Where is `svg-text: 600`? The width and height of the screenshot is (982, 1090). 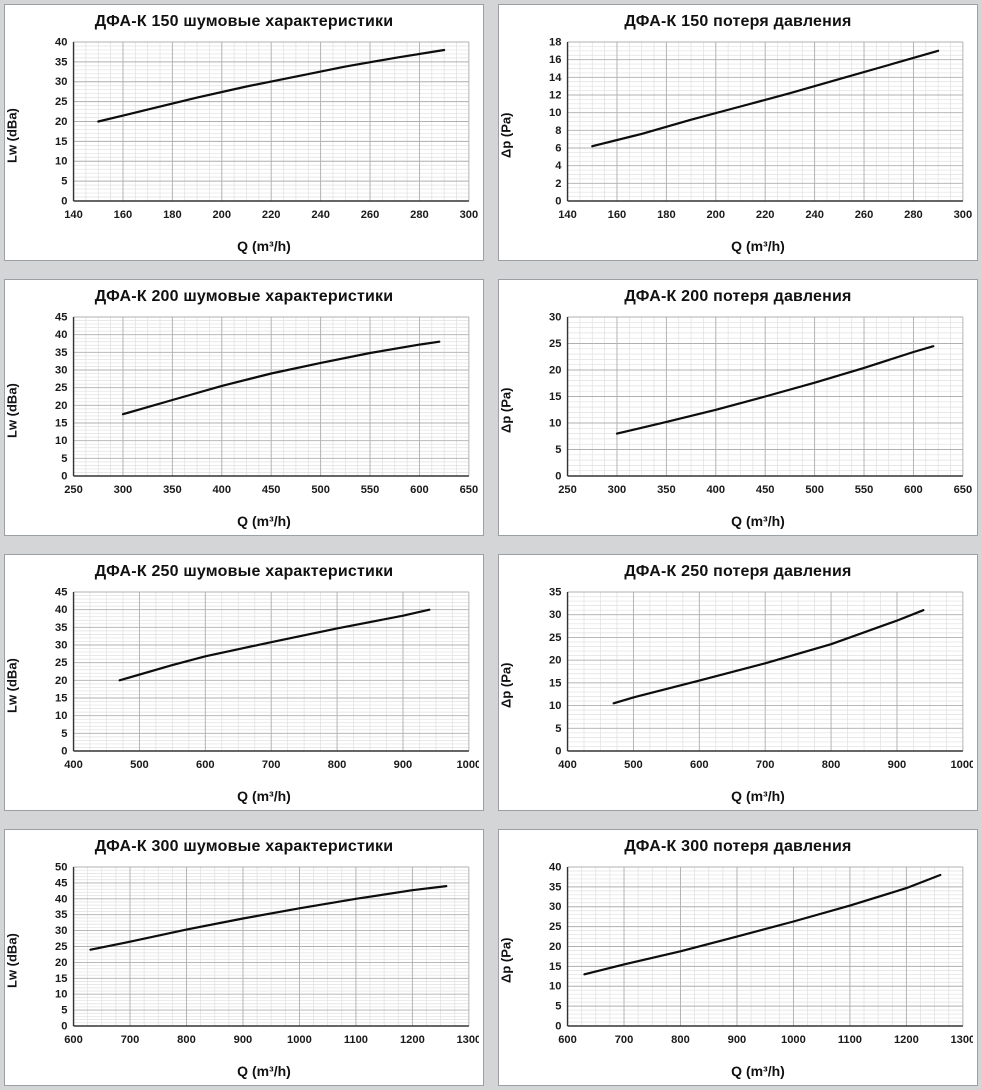
svg-text: 600 is located at coordinates (205, 765).